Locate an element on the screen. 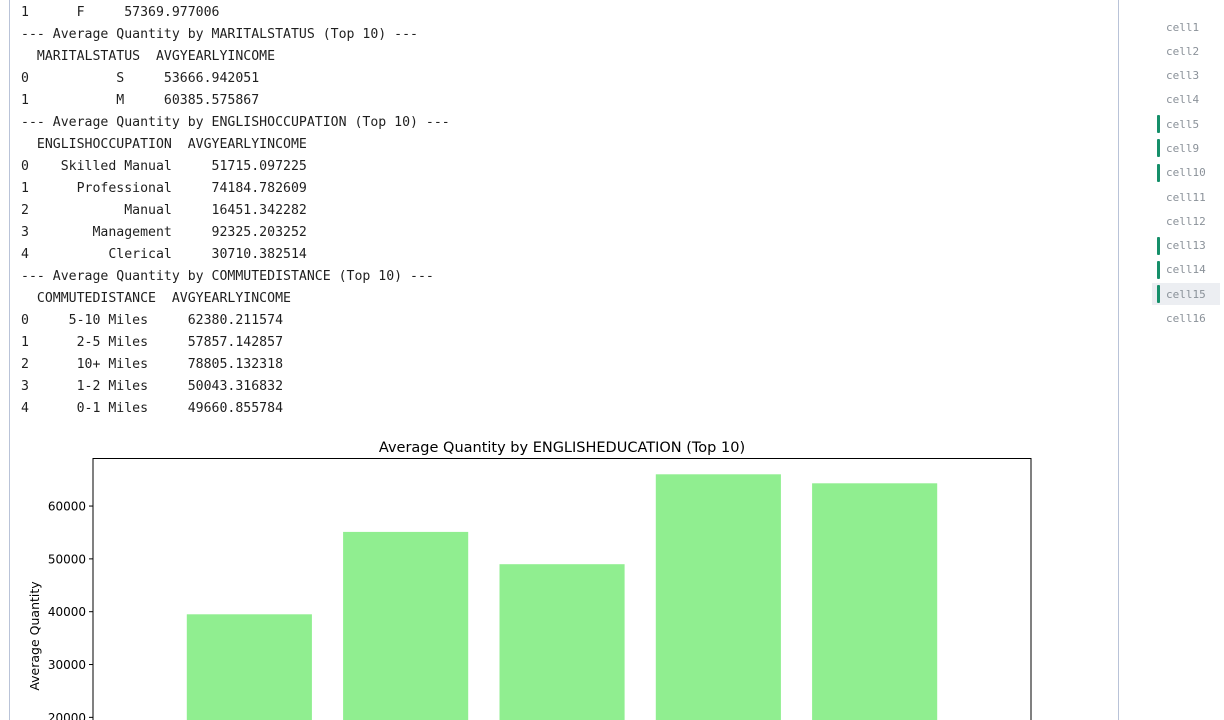  cell-nav-label: cell1 is located at coordinates (1183, 27).